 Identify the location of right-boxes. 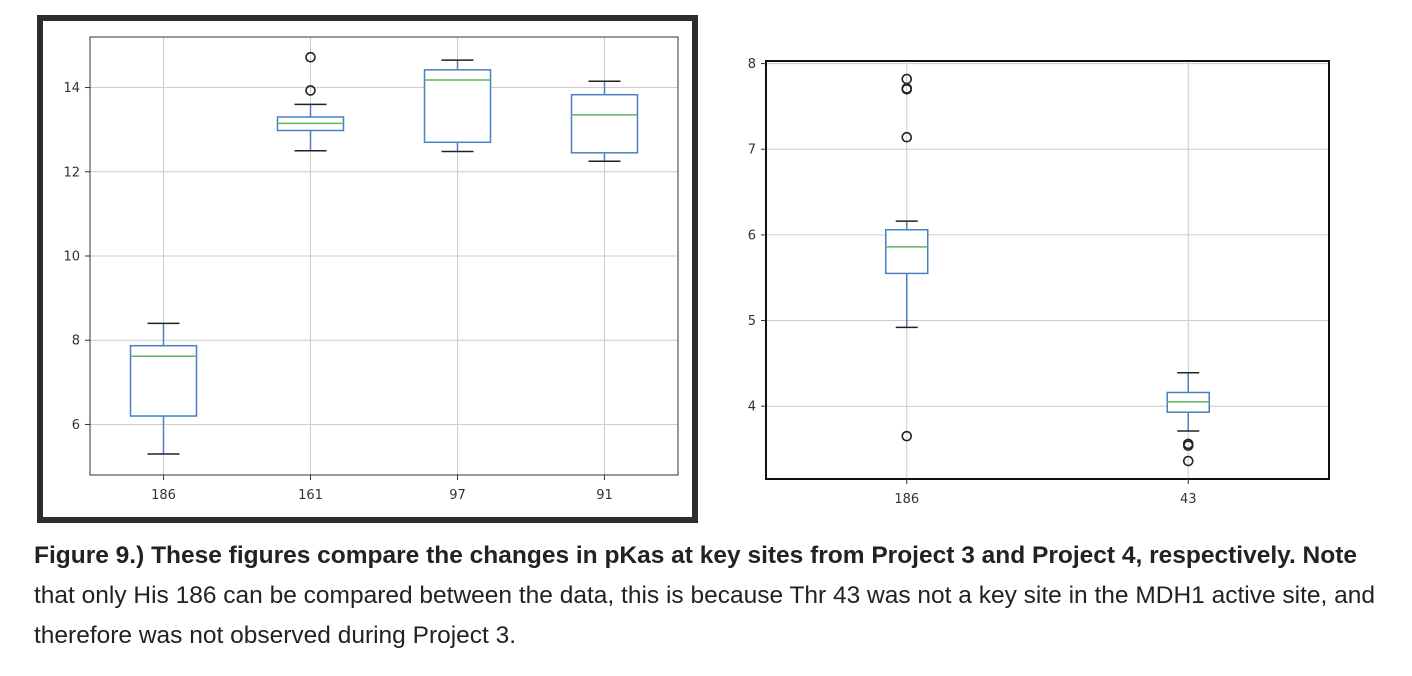
(1047, 270).